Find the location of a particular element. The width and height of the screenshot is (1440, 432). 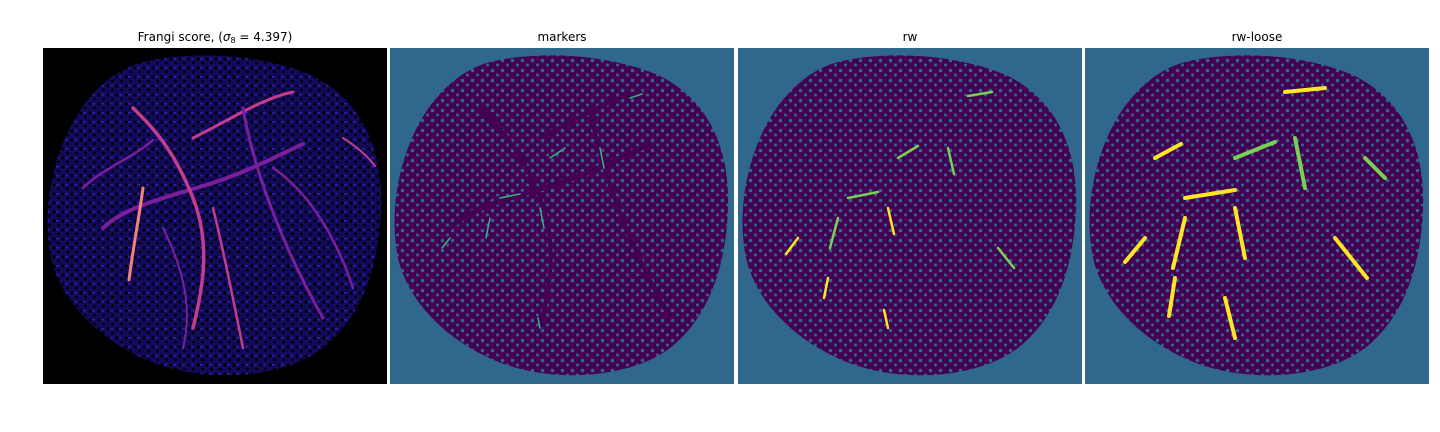

markers-seeds is located at coordinates (542, 211).